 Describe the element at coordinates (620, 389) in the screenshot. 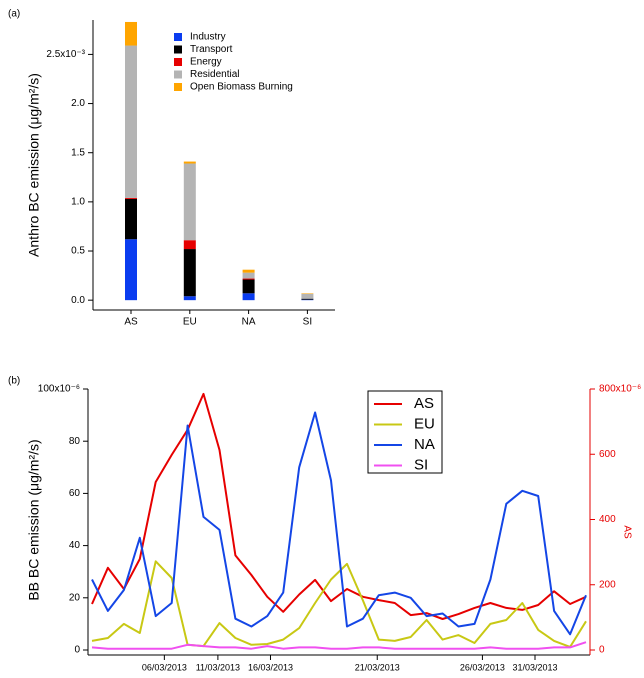

I see `y2-tick-label: 800x10⁻⁶` at that location.